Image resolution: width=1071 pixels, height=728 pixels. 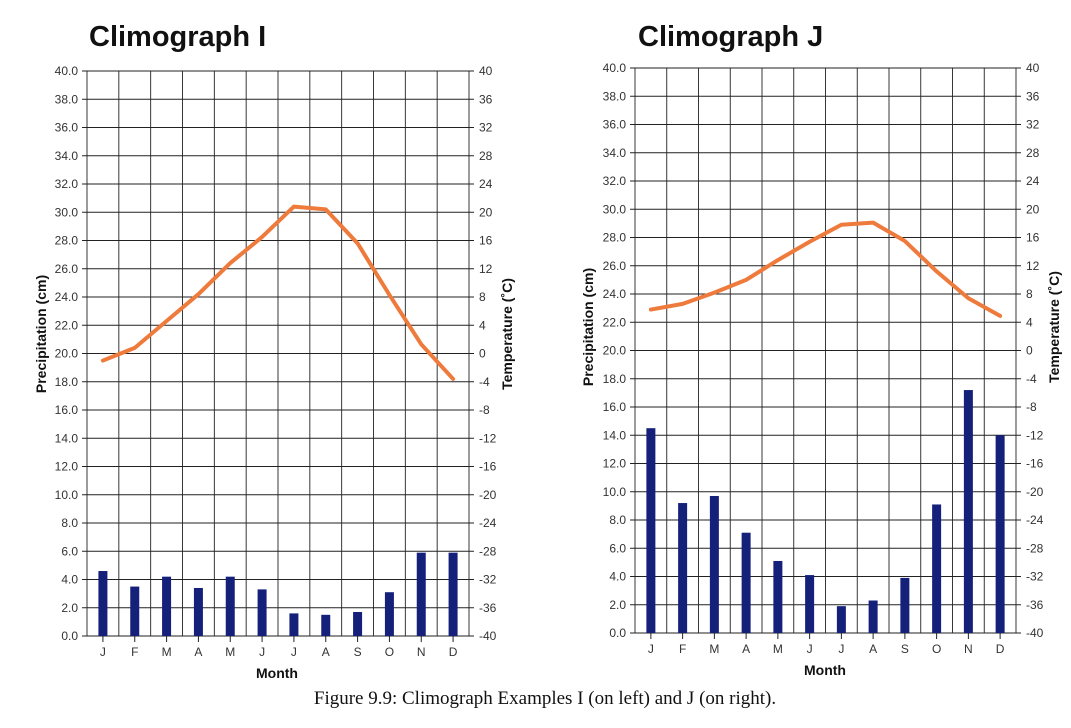 What do you see at coordinates (486, 128) in the screenshot?
I see `y2-tick-label: 32` at bounding box center [486, 128].